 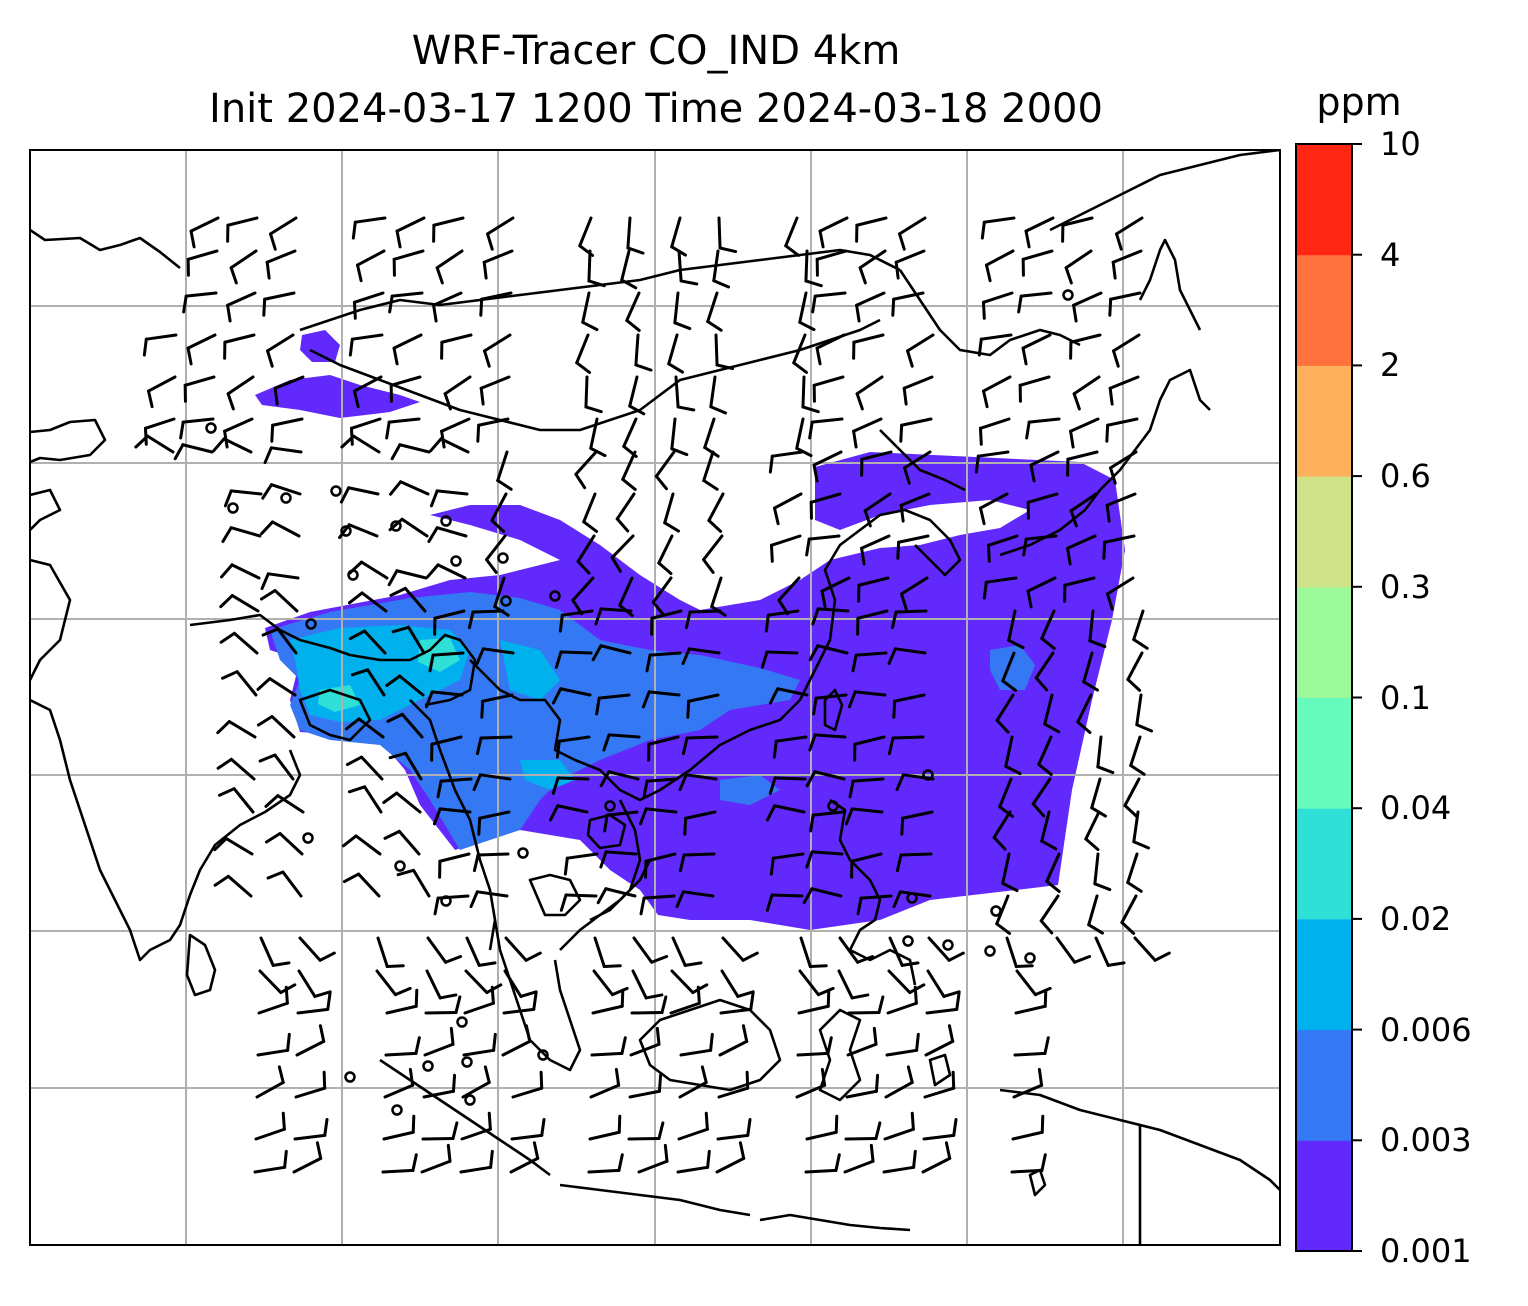 I want to click on colorbar-tick-label: 0.6, so click(x=1405, y=476).